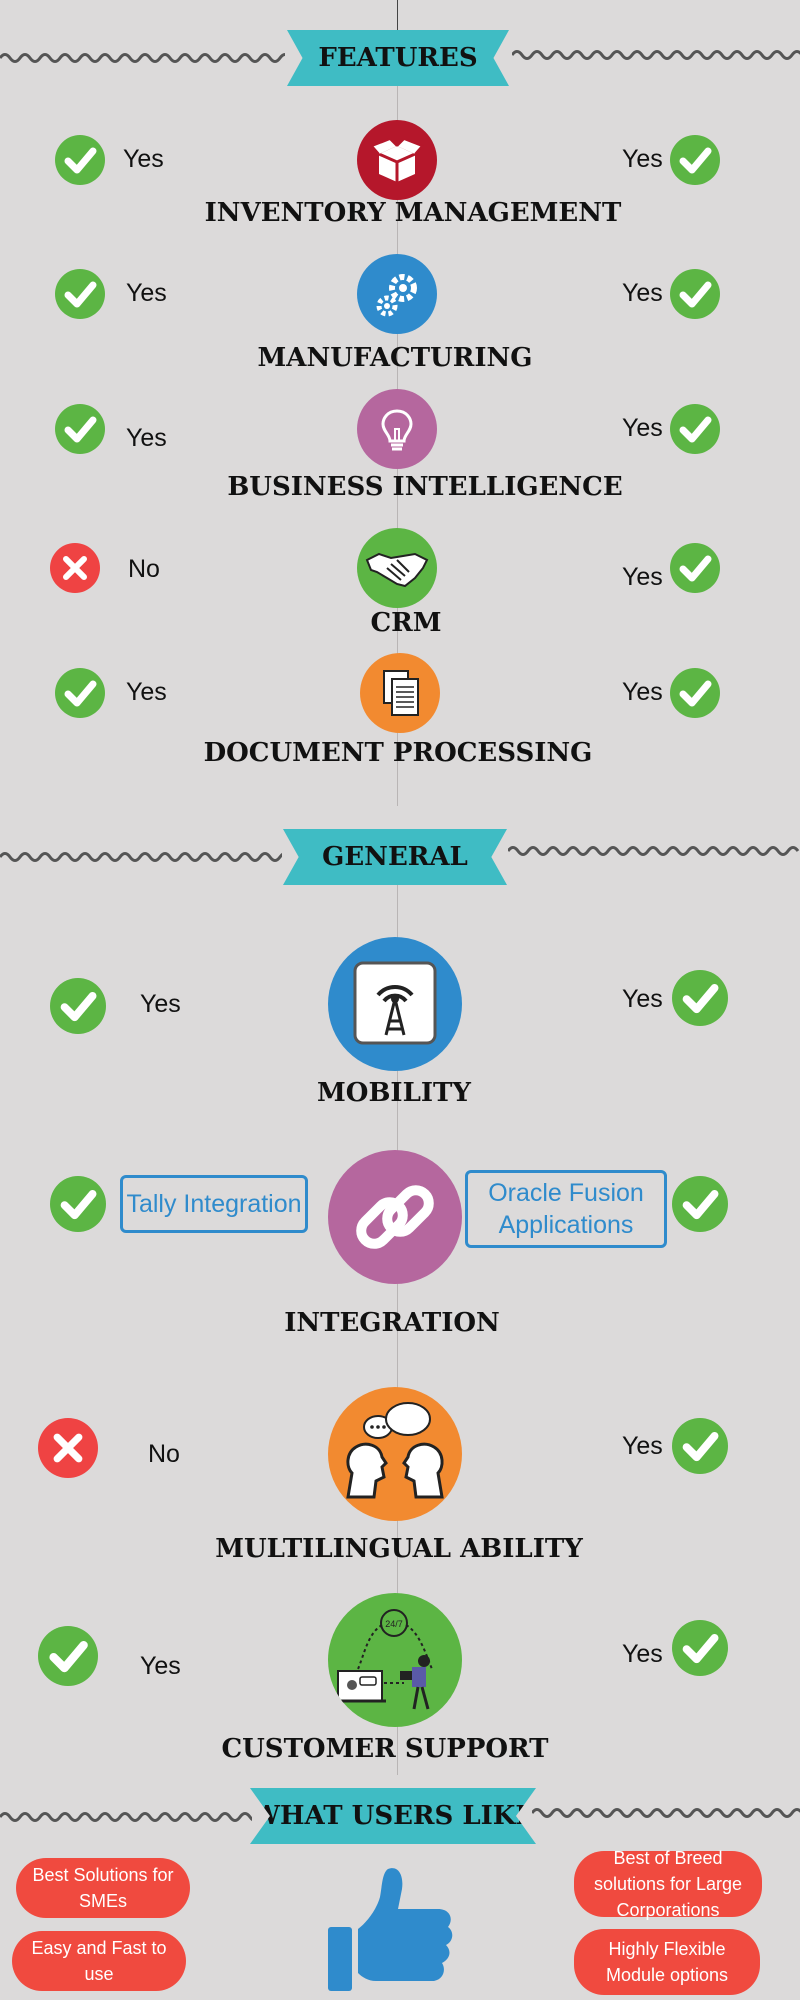 The height and width of the screenshot is (2000, 800). What do you see at coordinates (397, 568) in the screenshot?
I see `handshake-icon` at bounding box center [397, 568].